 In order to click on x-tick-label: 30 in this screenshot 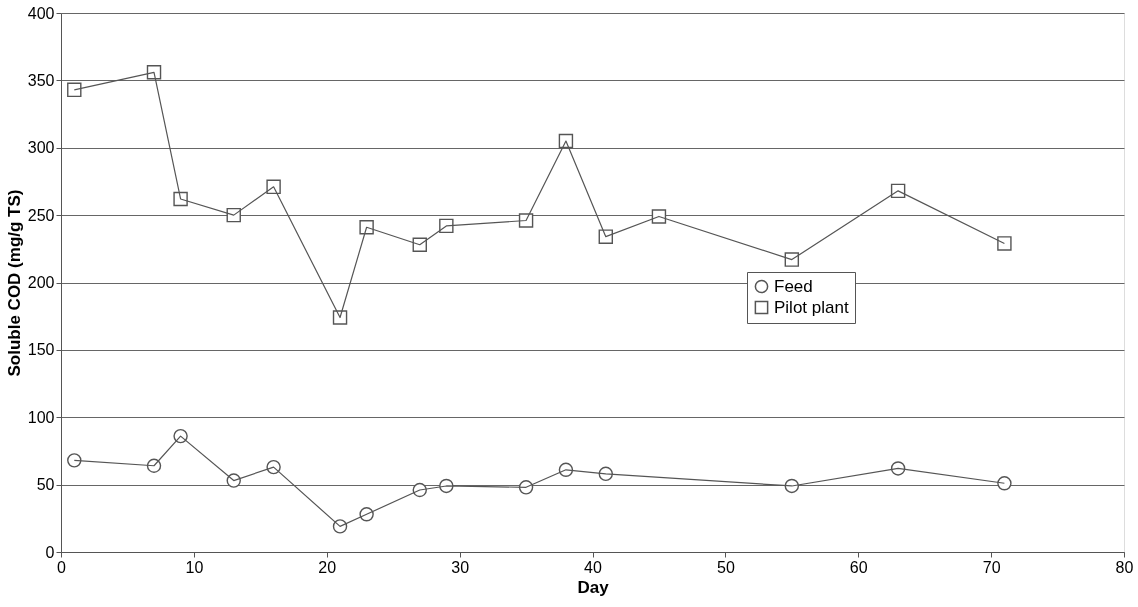, I will do `click(460, 567)`.